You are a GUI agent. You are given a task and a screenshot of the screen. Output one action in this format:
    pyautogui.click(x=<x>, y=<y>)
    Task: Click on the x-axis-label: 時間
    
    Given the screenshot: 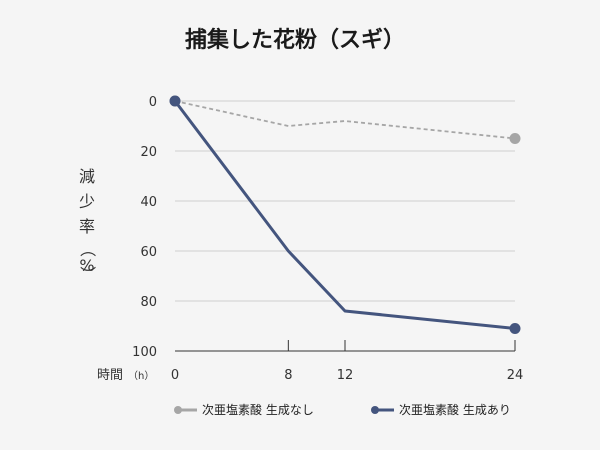 What is the action you would take?
    pyautogui.click(x=110, y=375)
    